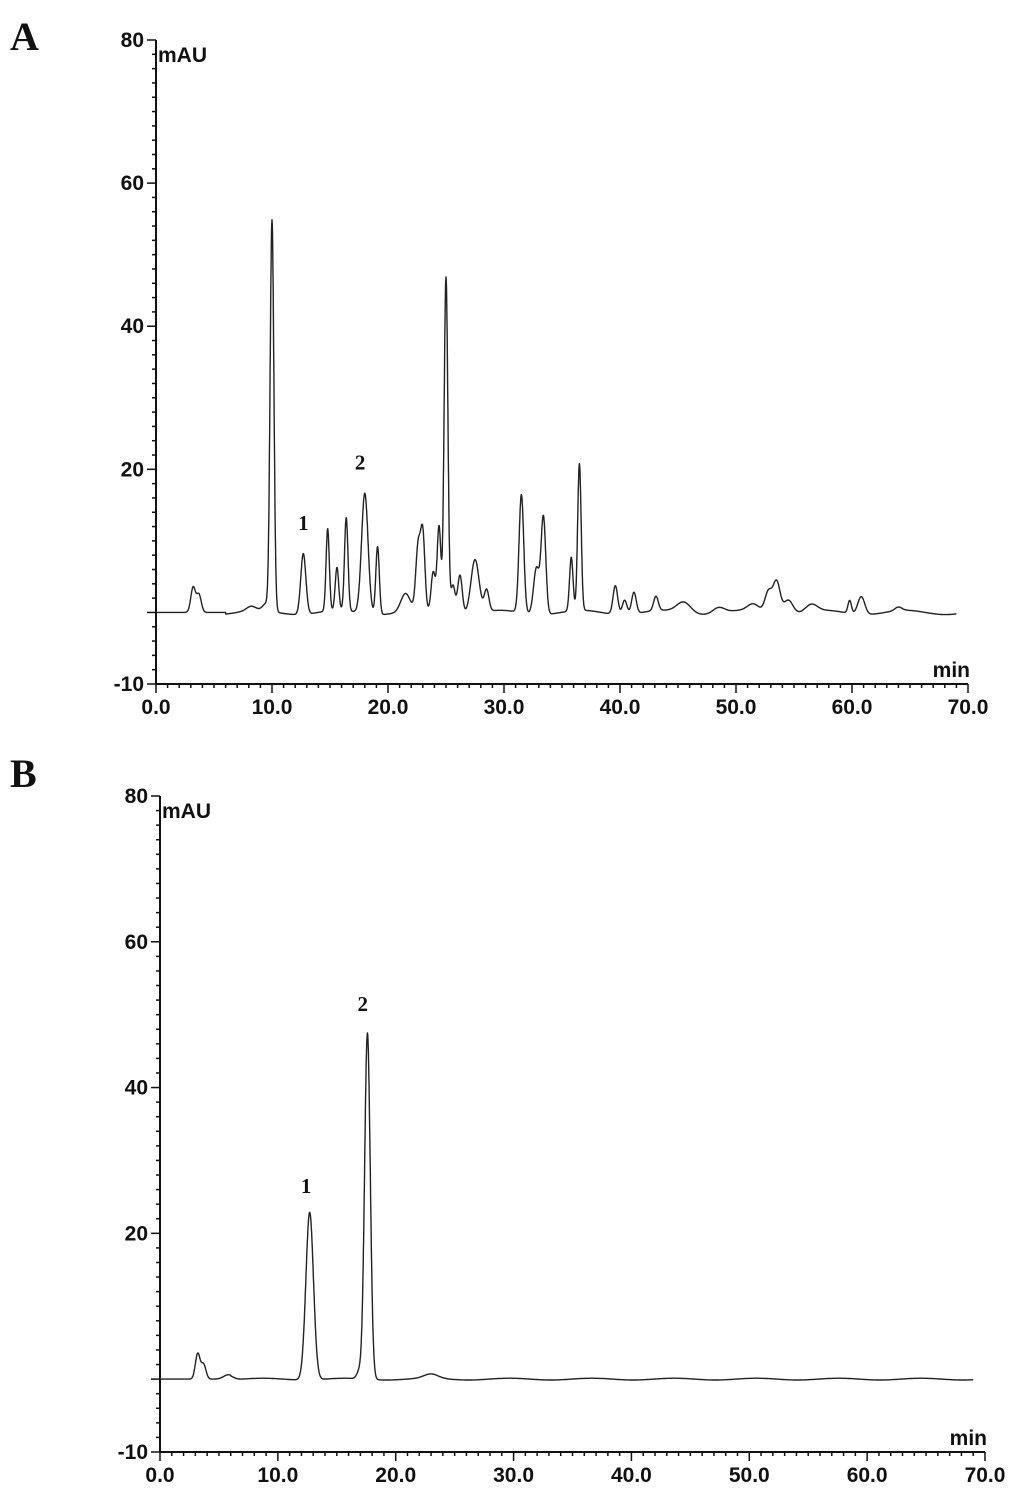  What do you see at coordinates (24, 36) in the screenshot?
I see `panel-letter: A` at bounding box center [24, 36].